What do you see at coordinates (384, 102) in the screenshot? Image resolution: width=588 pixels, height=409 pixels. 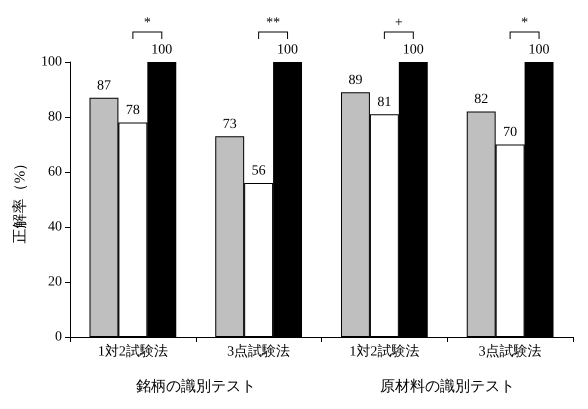 I see `data-label: 81` at bounding box center [384, 102].